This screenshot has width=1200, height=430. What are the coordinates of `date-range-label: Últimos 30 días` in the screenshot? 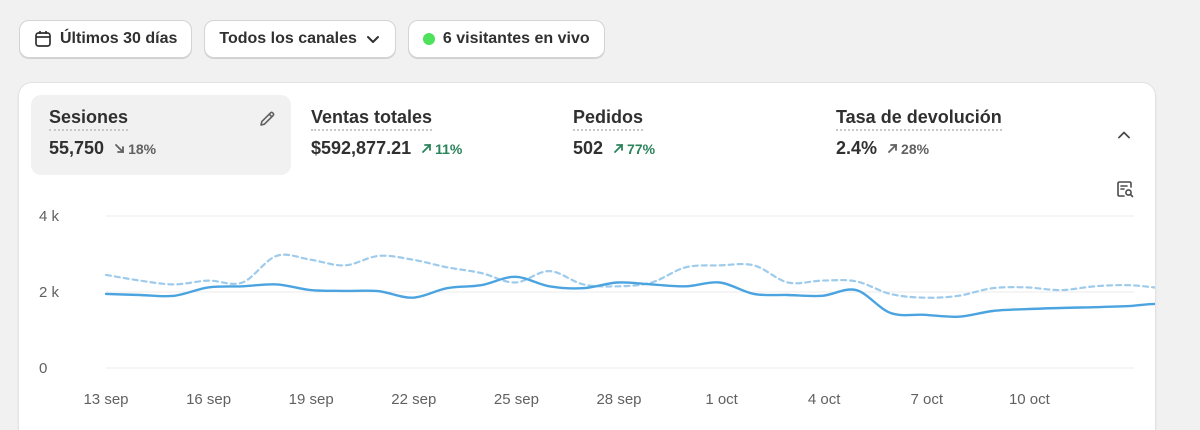 It's located at (119, 38).